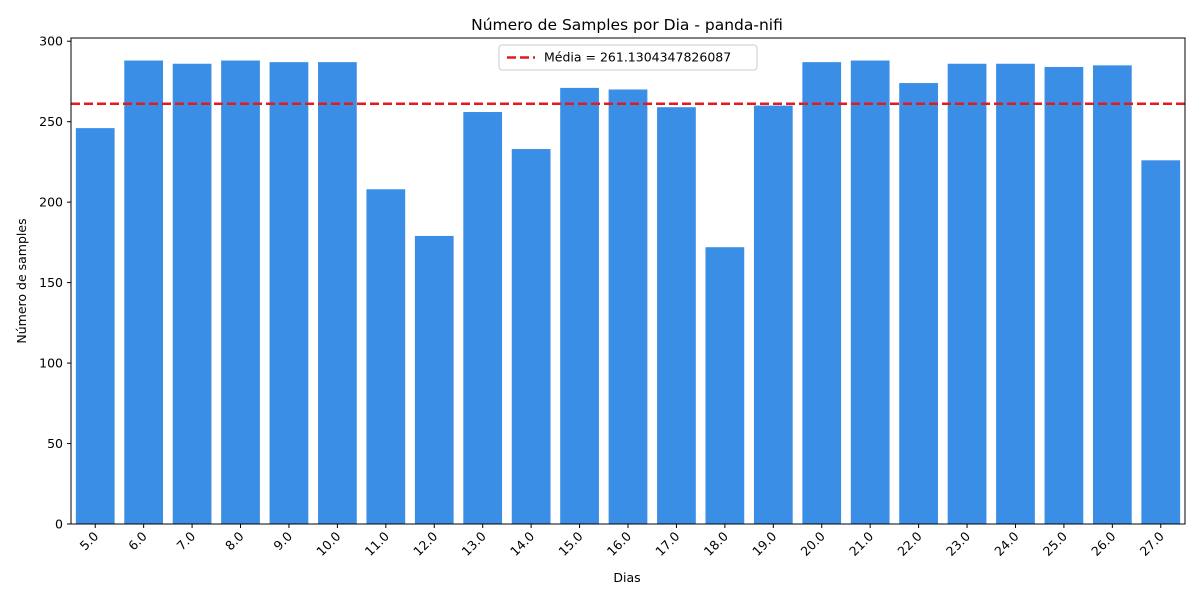 This screenshot has width=1200, height=600. Describe the element at coordinates (51, 282) in the screenshot. I see `y-tick-label: 150` at that location.